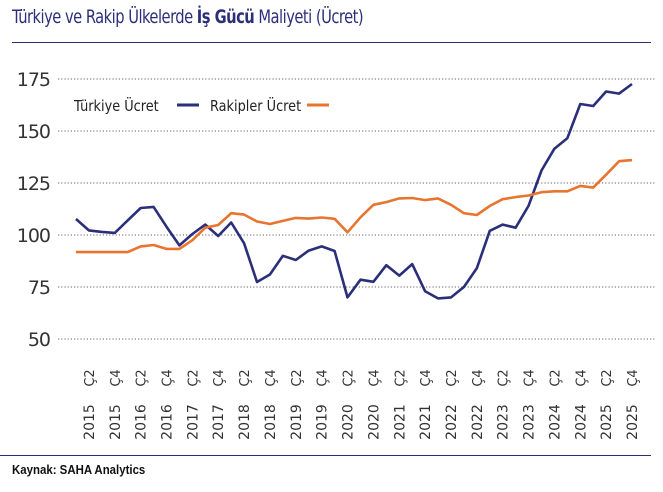  What do you see at coordinates (256, 105) in the screenshot?
I see `legend-label: Rakipler Ücret` at bounding box center [256, 105].